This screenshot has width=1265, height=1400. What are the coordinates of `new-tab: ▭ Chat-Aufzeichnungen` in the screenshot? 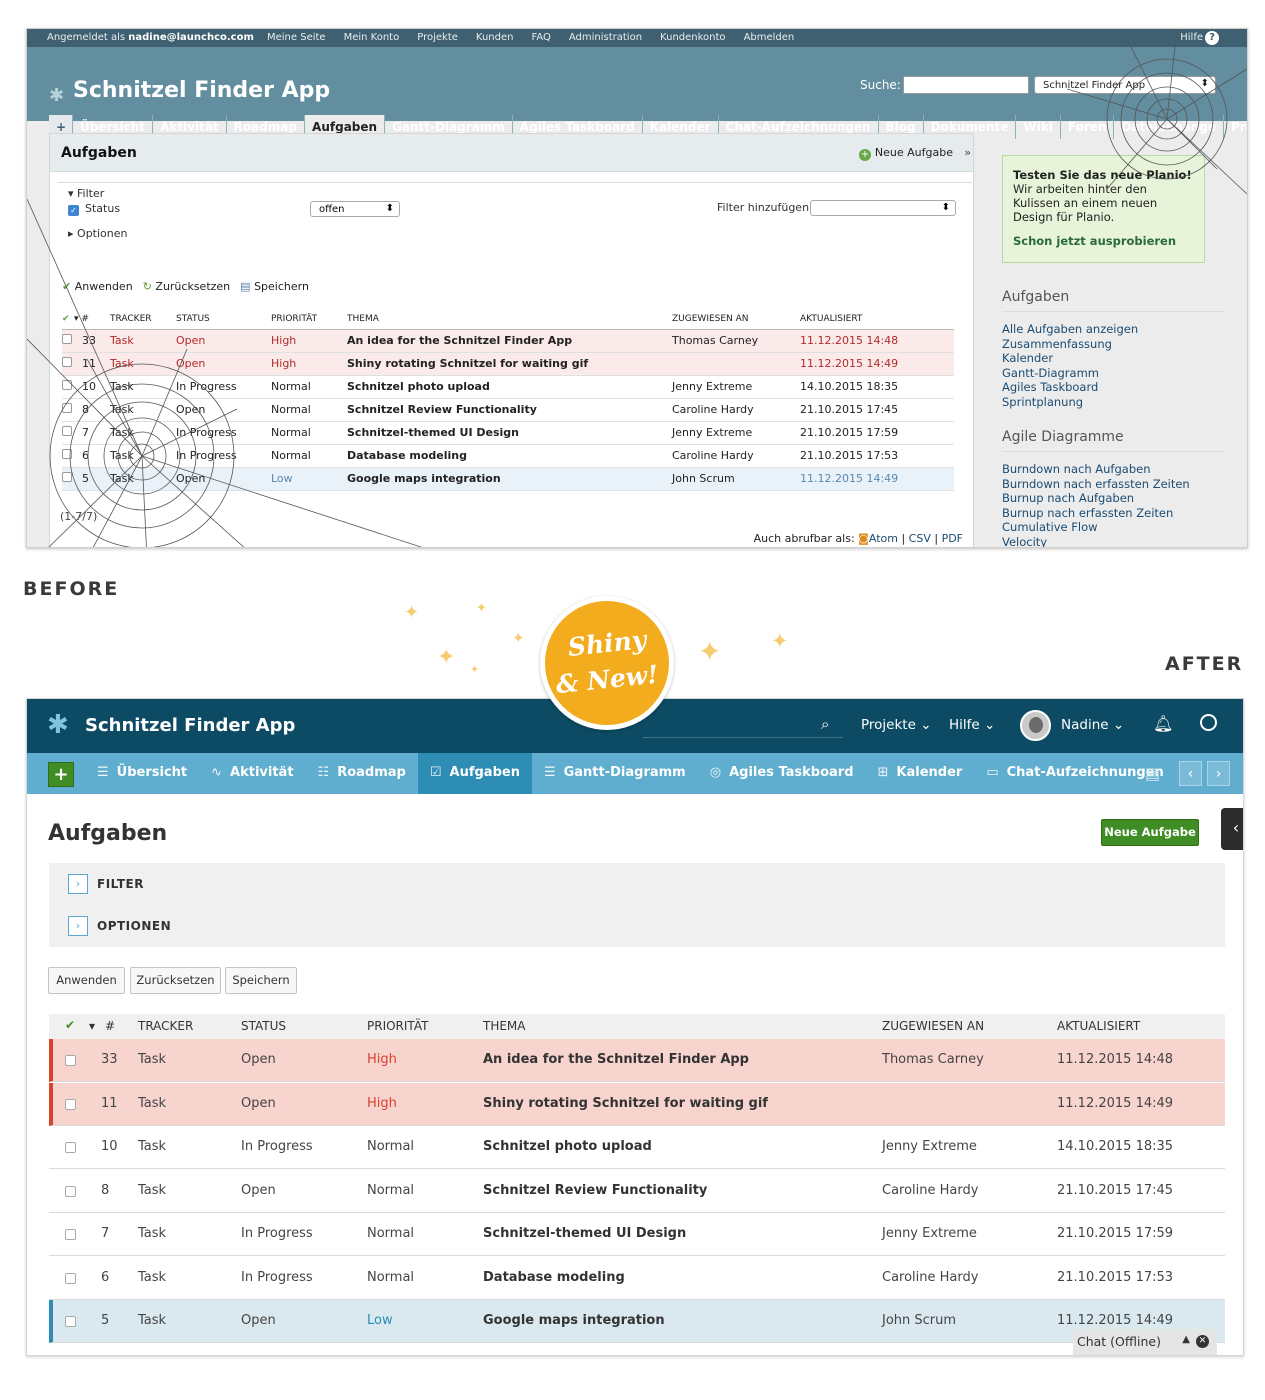 It's located at (1074, 773).